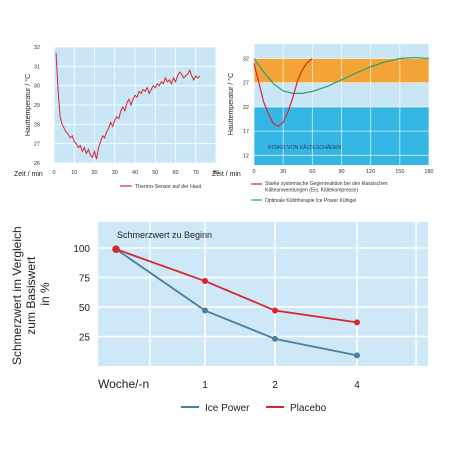 The width and height of the screenshot is (450, 450). Describe the element at coordinates (236, 286) in the screenshot. I see `series-line-placebo` at that location.